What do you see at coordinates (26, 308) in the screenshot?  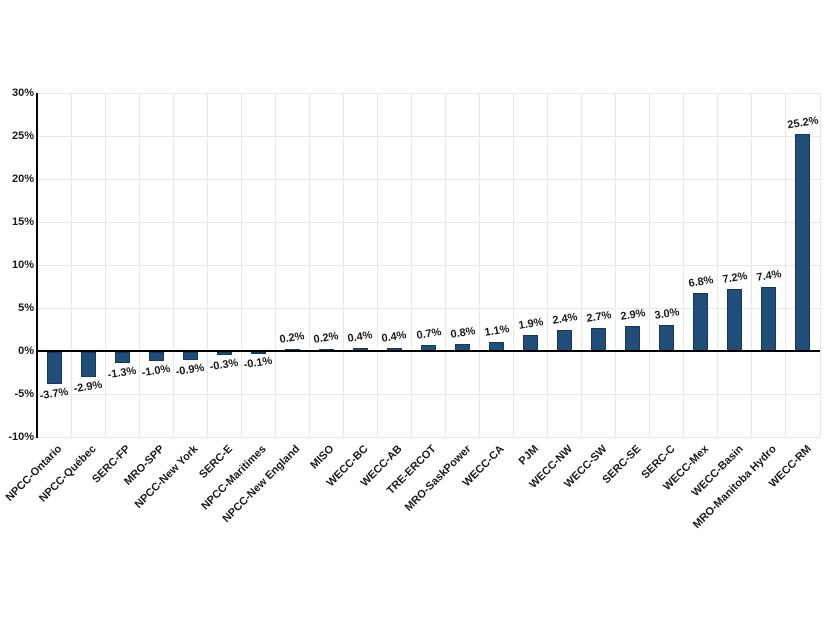 I see `y-tick-label: 5%` at bounding box center [26, 308].